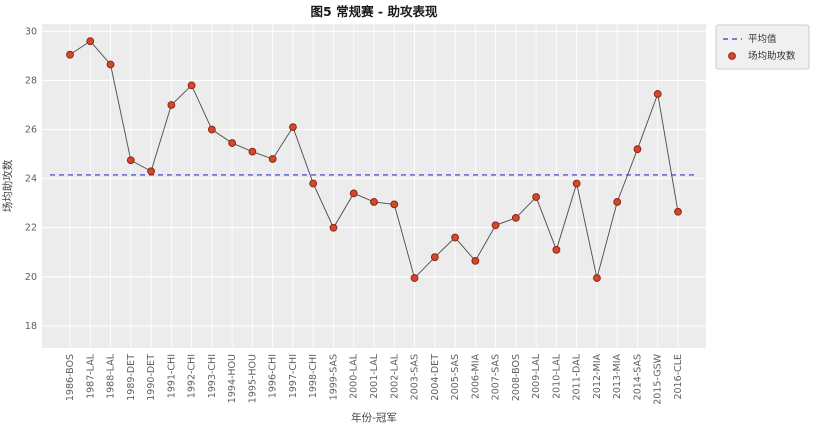  What do you see at coordinates (475, 377) in the screenshot?
I see `x-tick-label: 2006-MIA` at bounding box center [475, 377].